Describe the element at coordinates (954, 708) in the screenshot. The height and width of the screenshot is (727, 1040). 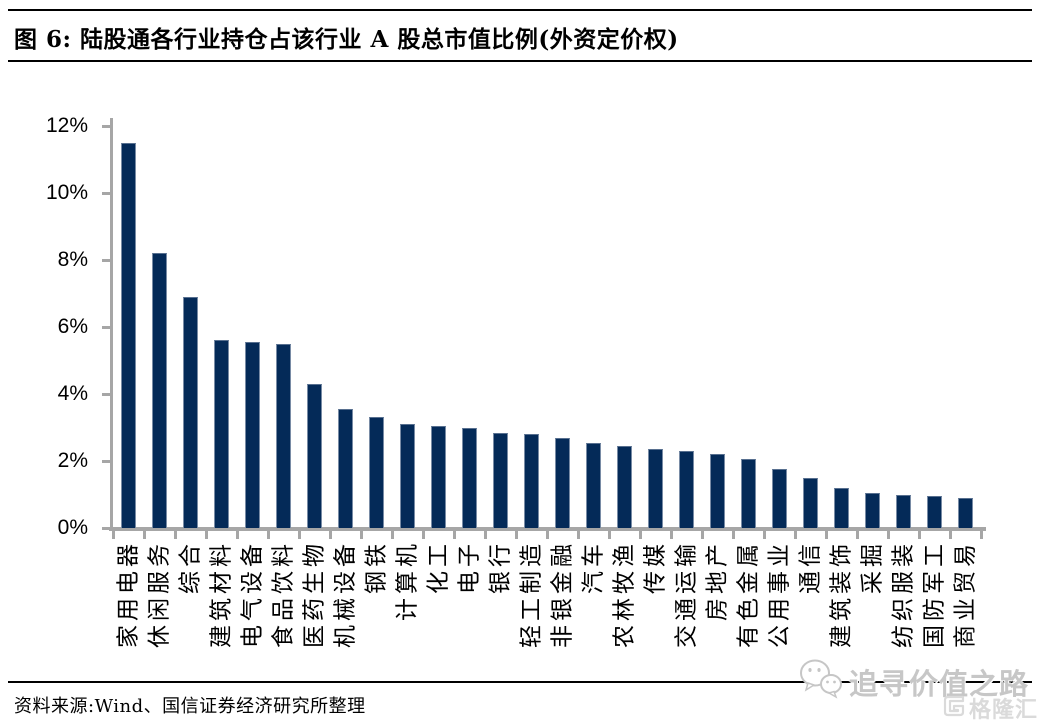
I see `gelonghui-logo-icon` at that location.